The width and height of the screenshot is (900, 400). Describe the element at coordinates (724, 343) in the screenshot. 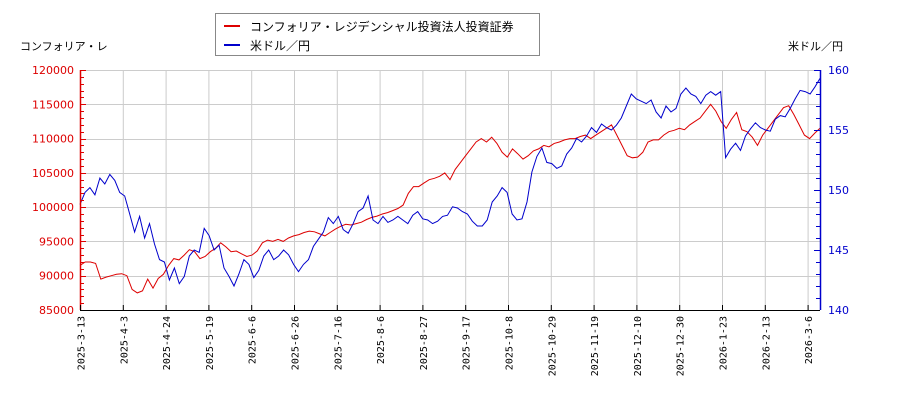

I see `x-tick-label: 2026-1-23` at that location.